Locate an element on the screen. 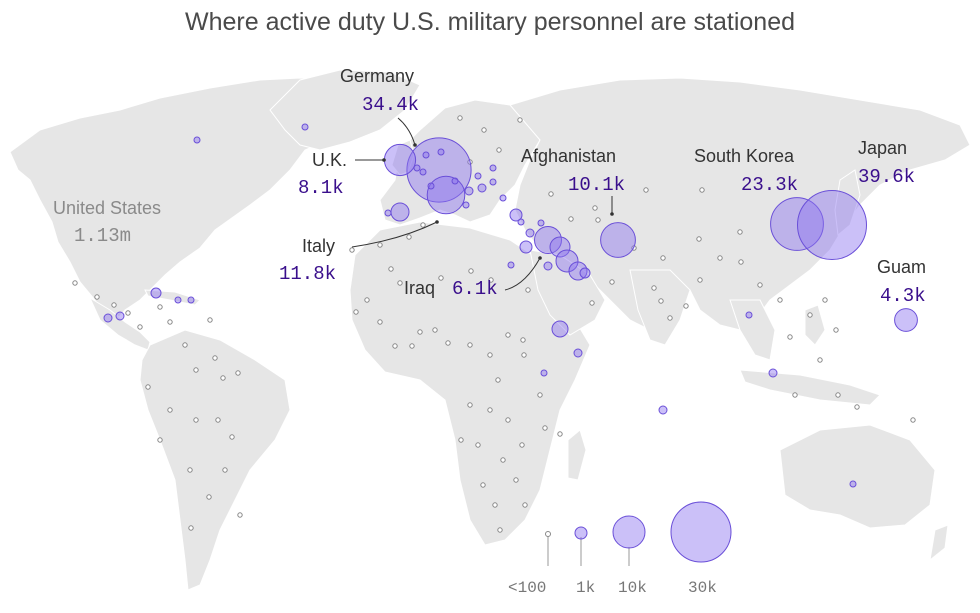 The image size is (980, 613). afghanistan-name: Afghanistan is located at coordinates (568, 156).